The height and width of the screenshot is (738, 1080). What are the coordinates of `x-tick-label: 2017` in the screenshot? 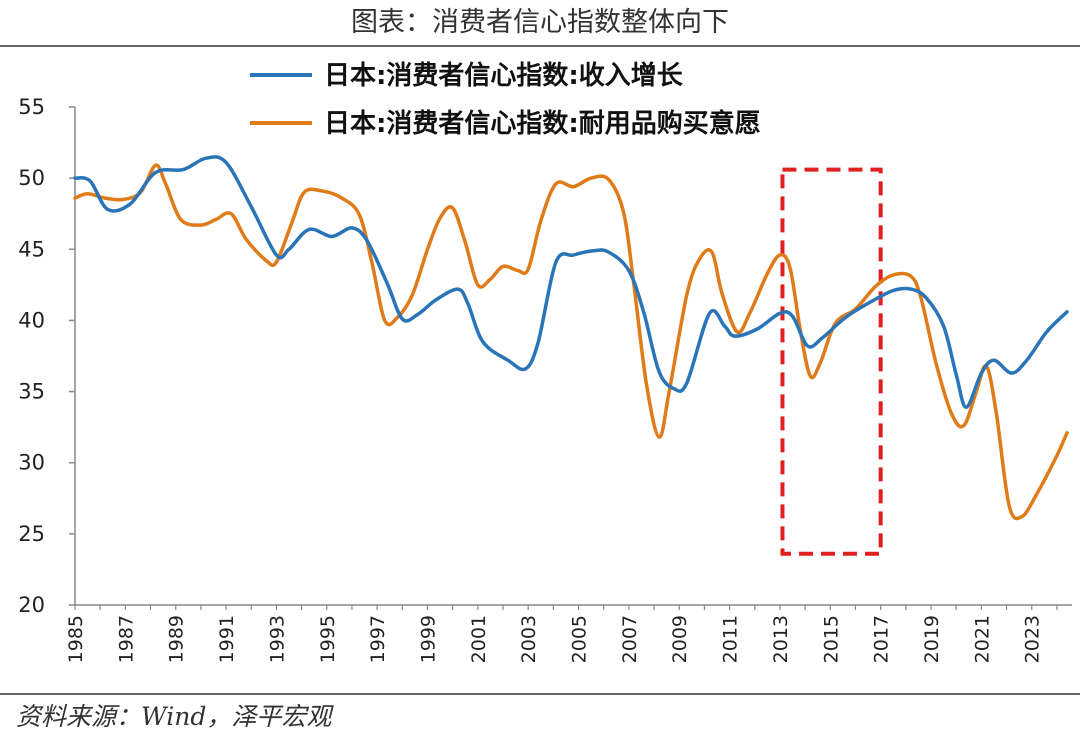 It's located at (882, 639).